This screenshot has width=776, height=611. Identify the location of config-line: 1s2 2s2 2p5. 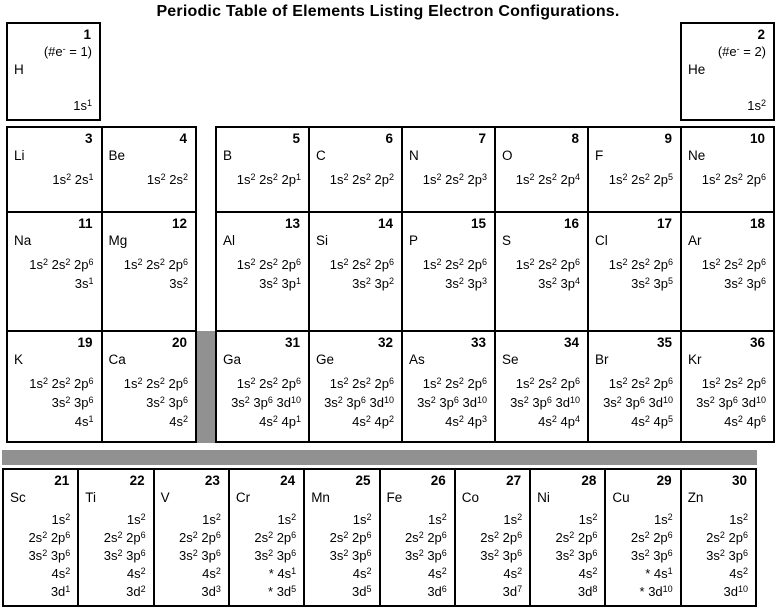
(640, 179).